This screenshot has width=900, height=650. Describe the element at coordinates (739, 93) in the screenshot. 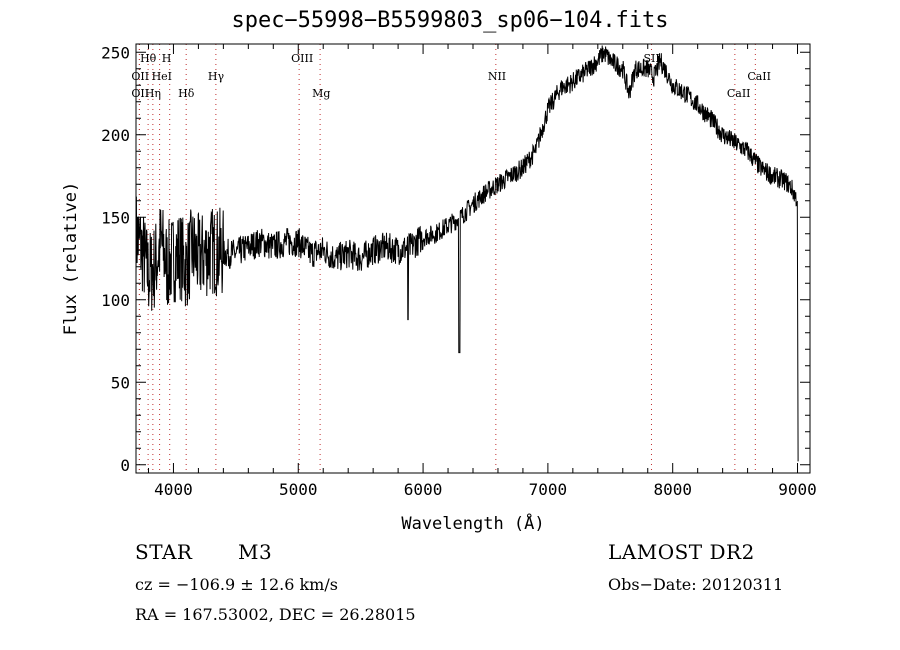

I see `line-label-13: CaII` at that location.